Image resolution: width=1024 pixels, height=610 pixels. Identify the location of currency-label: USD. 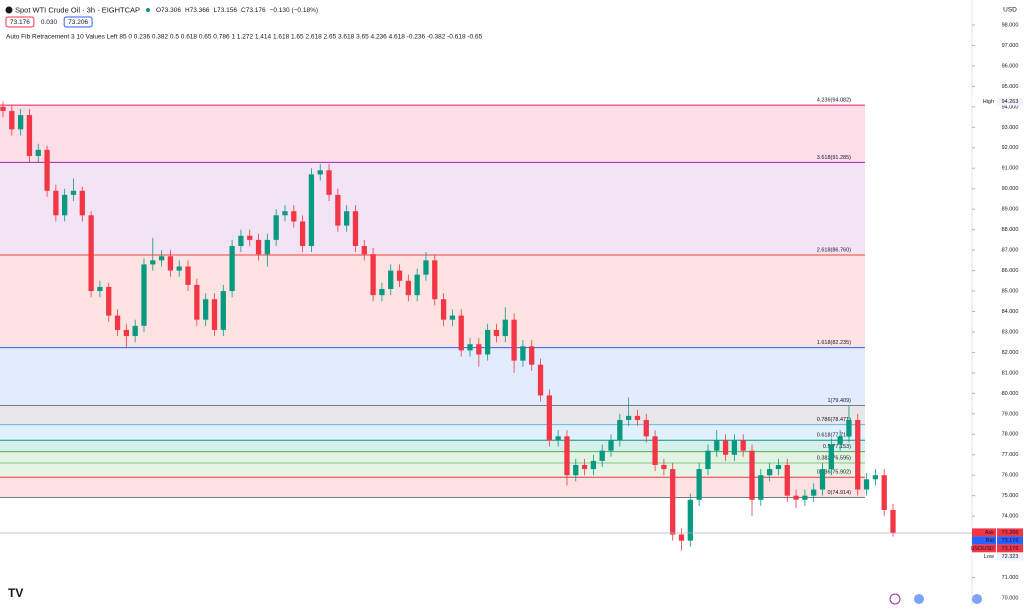
(1010, 10).